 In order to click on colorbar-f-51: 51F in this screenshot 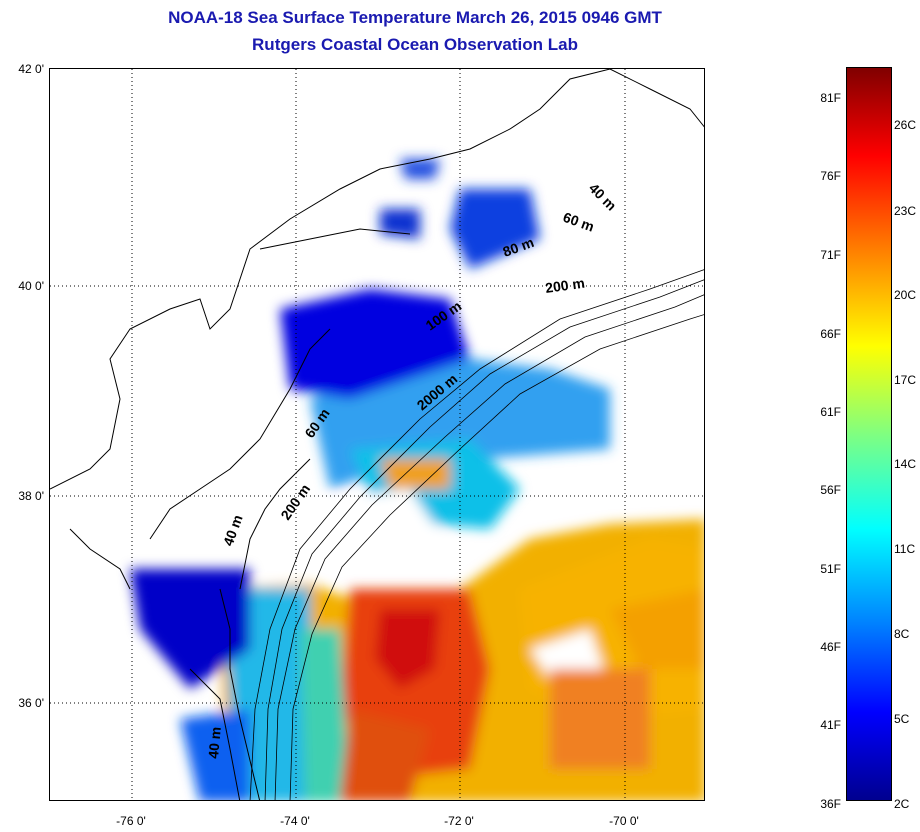, I will do `click(830, 569)`.